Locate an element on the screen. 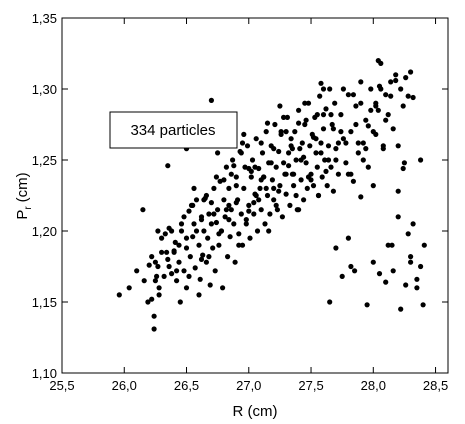  y-axis-label-subscript: r is located at coordinates (28, 208).